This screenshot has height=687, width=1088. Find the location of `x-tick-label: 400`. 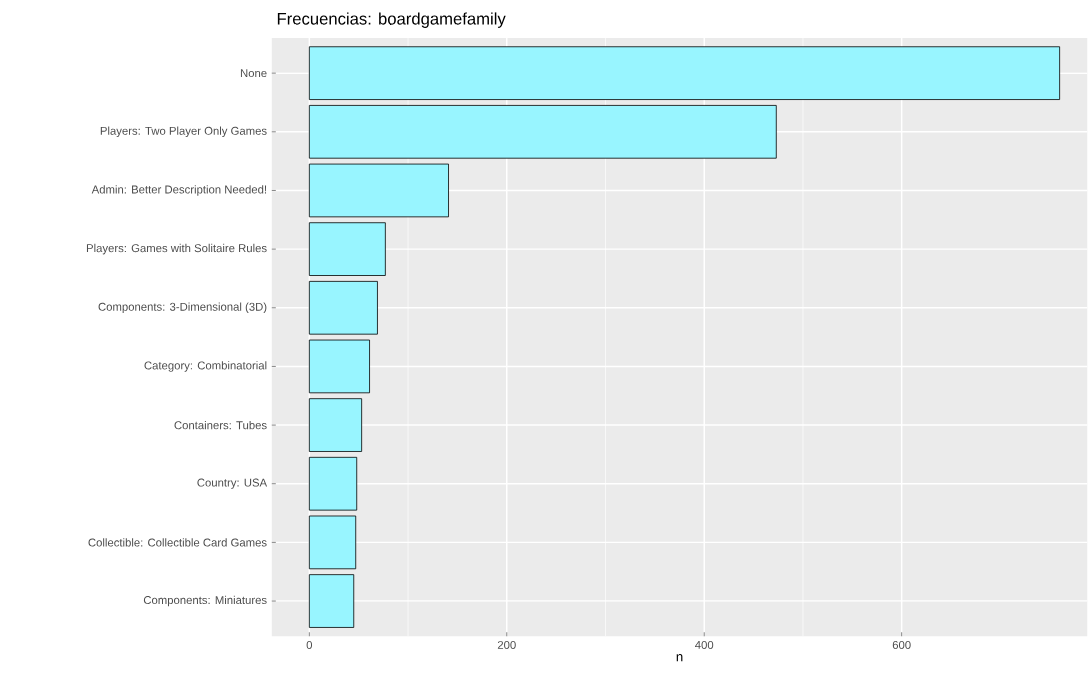

x-tick-label: 400 is located at coordinates (704, 645).